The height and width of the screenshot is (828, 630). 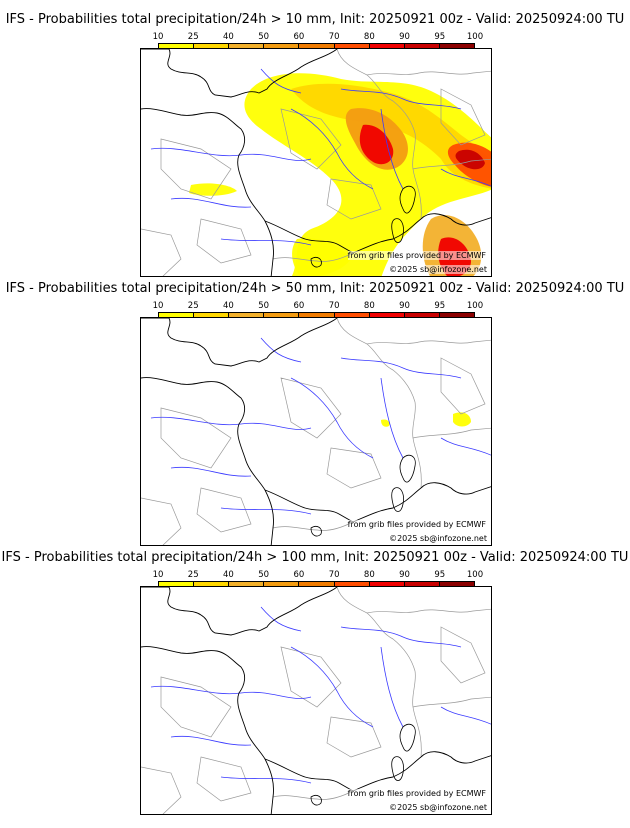 What do you see at coordinates (404, 37) in the screenshot?
I see `legend-tick-label: 90` at bounding box center [404, 37].